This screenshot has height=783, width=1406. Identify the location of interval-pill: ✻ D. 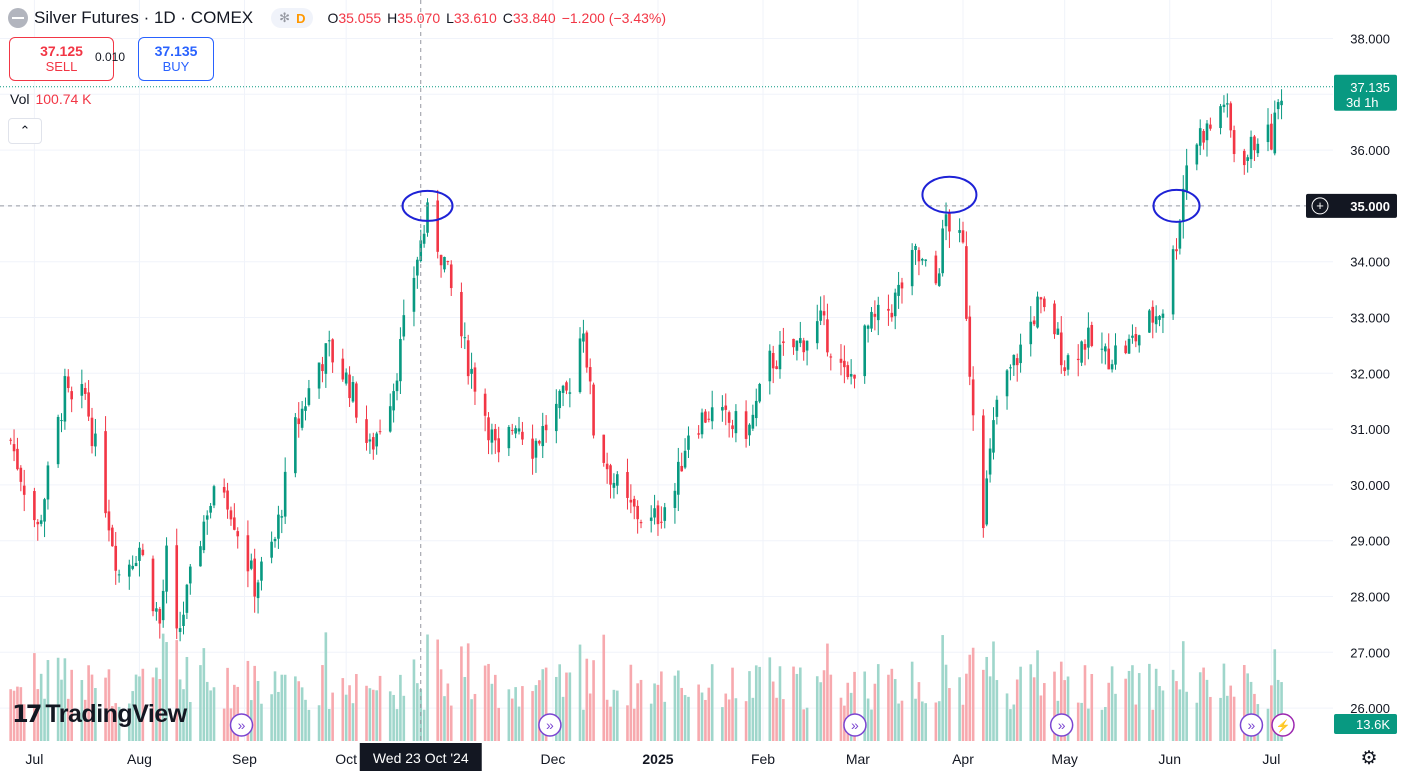
(292, 18).